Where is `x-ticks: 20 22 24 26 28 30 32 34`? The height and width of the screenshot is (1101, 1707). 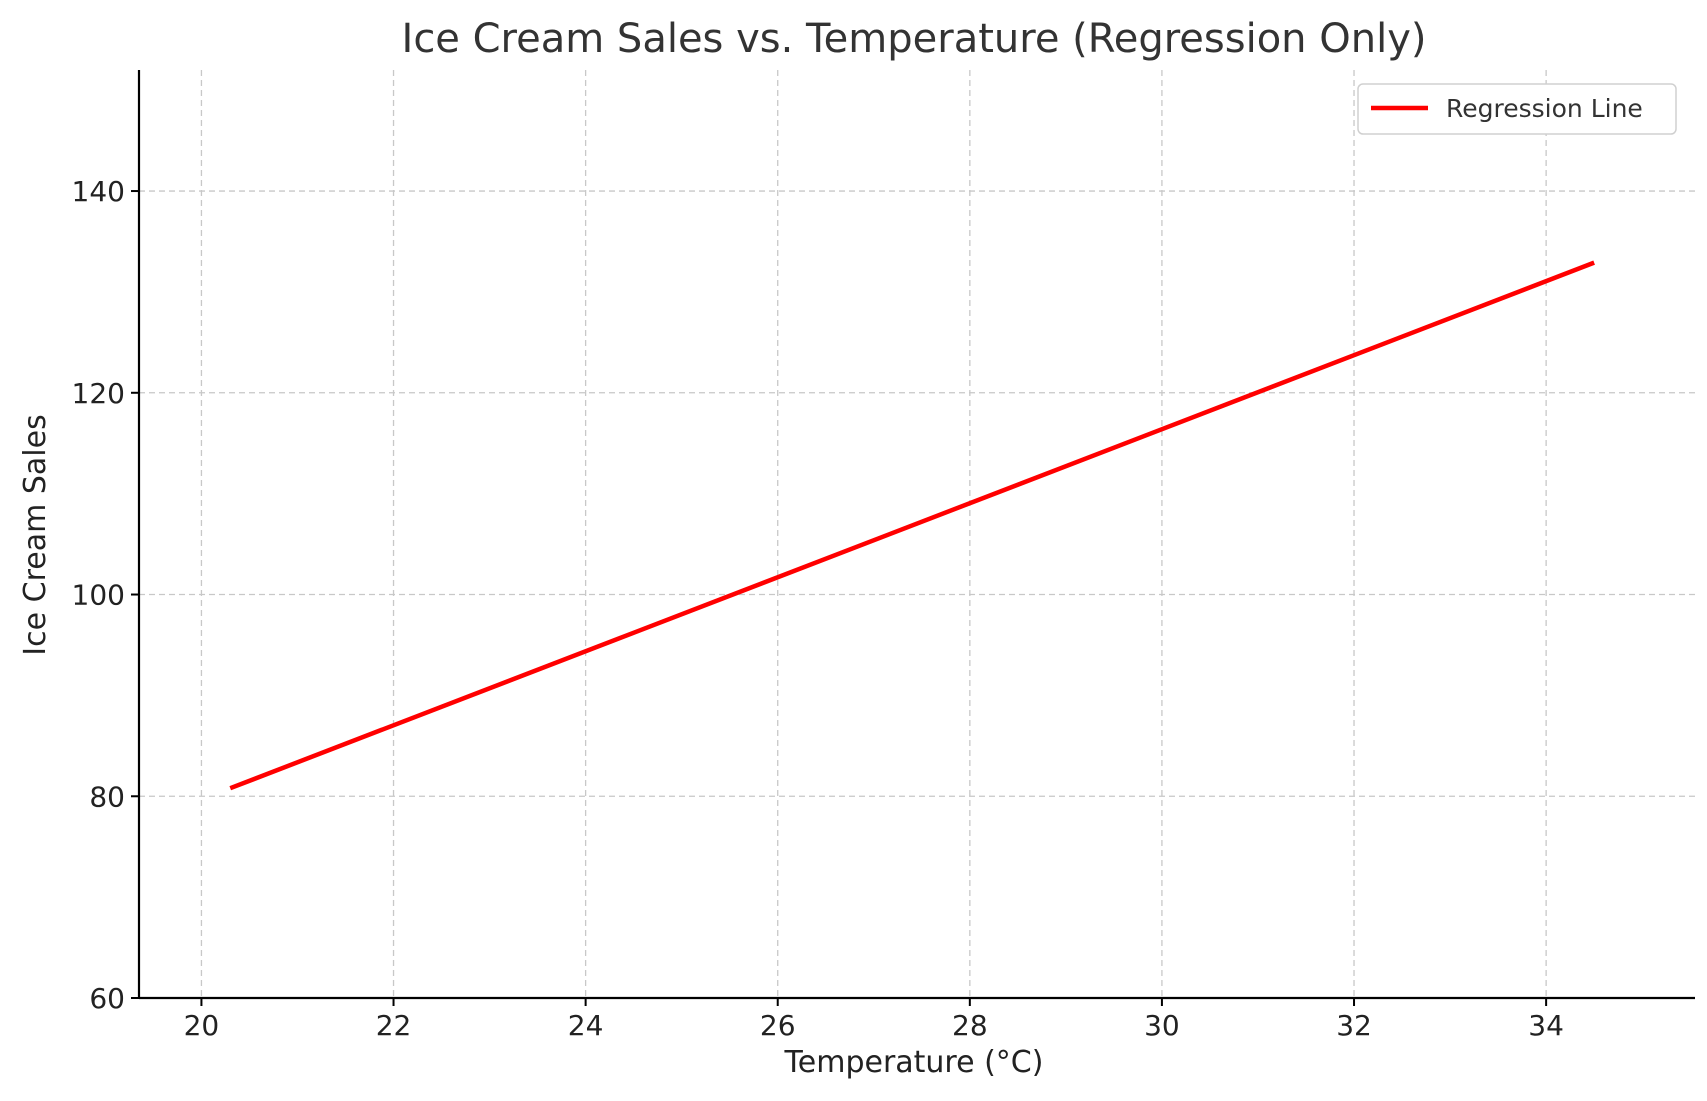
x-ticks: 20 22 24 26 28 30 32 34 is located at coordinates (874, 1020).